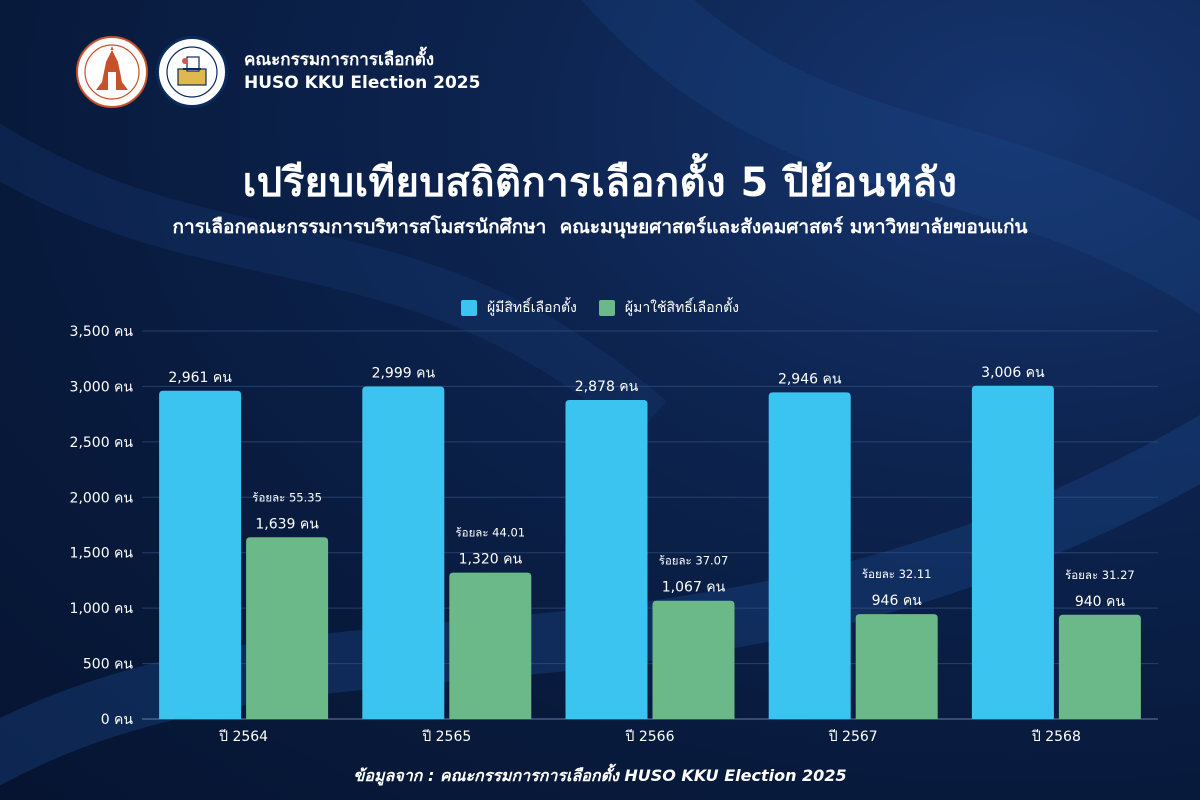 This screenshot has height=800, width=1200. Describe the element at coordinates (102, 443) in the screenshot. I see `y-tick-label: 2,500 คน` at that location.